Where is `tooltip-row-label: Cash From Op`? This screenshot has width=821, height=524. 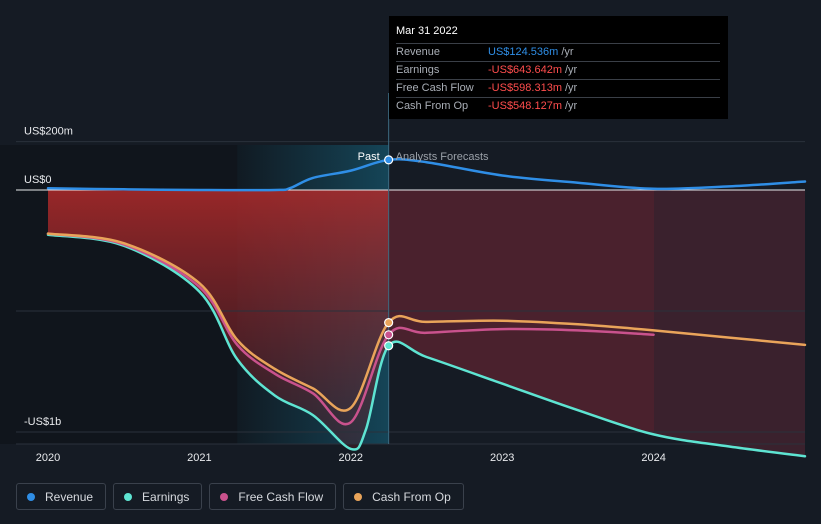 tooltip-row-label: Cash From Op is located at coordinates (432, 106).